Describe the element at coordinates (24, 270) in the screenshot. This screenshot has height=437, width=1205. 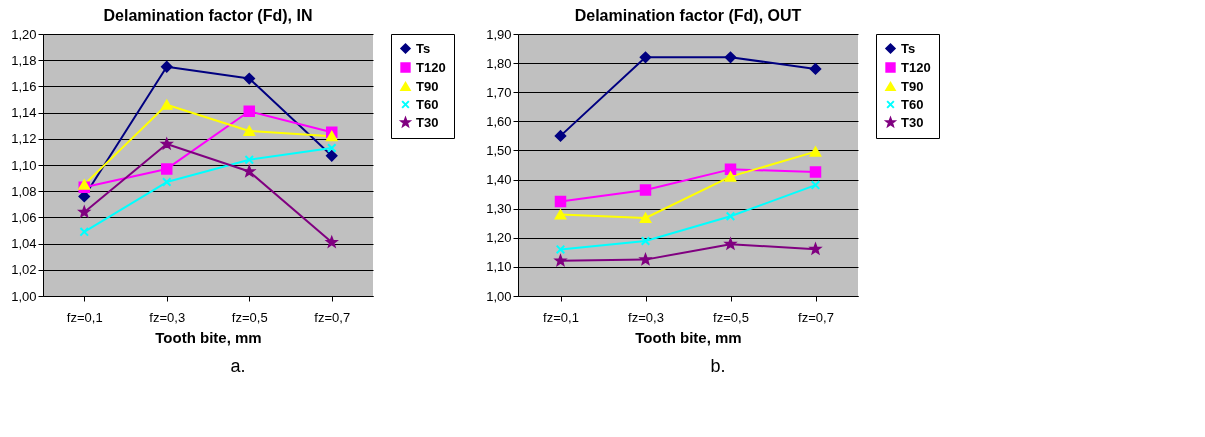
I see `y-tick-label: 1,02` at that location.